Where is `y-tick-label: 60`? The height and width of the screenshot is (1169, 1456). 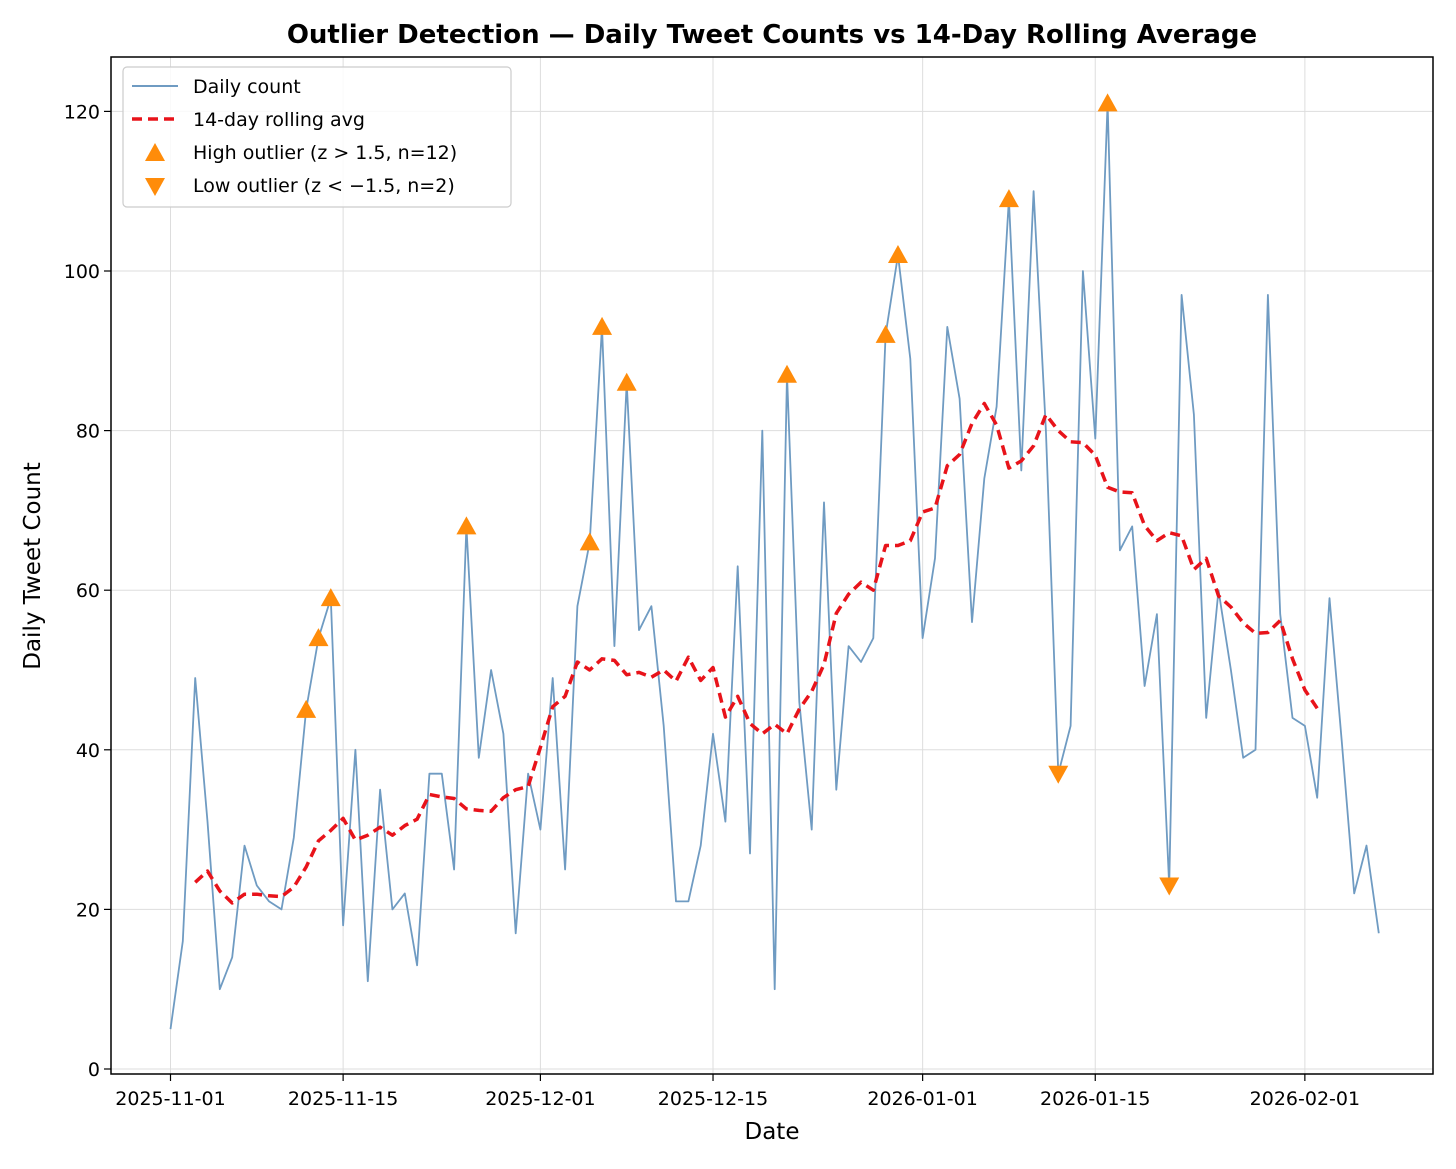 y-tick-label: 60 is located at coordinates (88, 591).